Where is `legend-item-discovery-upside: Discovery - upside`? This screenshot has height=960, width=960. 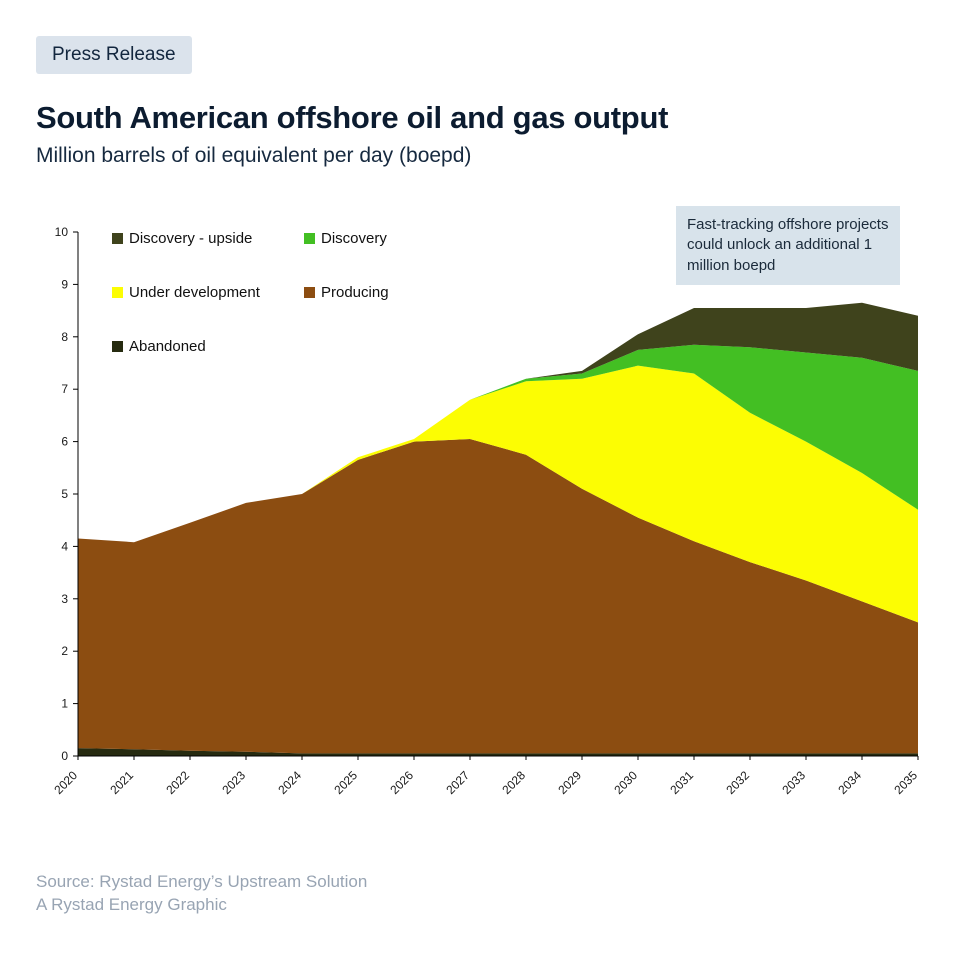 legend-item-discovery-upside: Discovery - upside is located at coordinates (208, 238).